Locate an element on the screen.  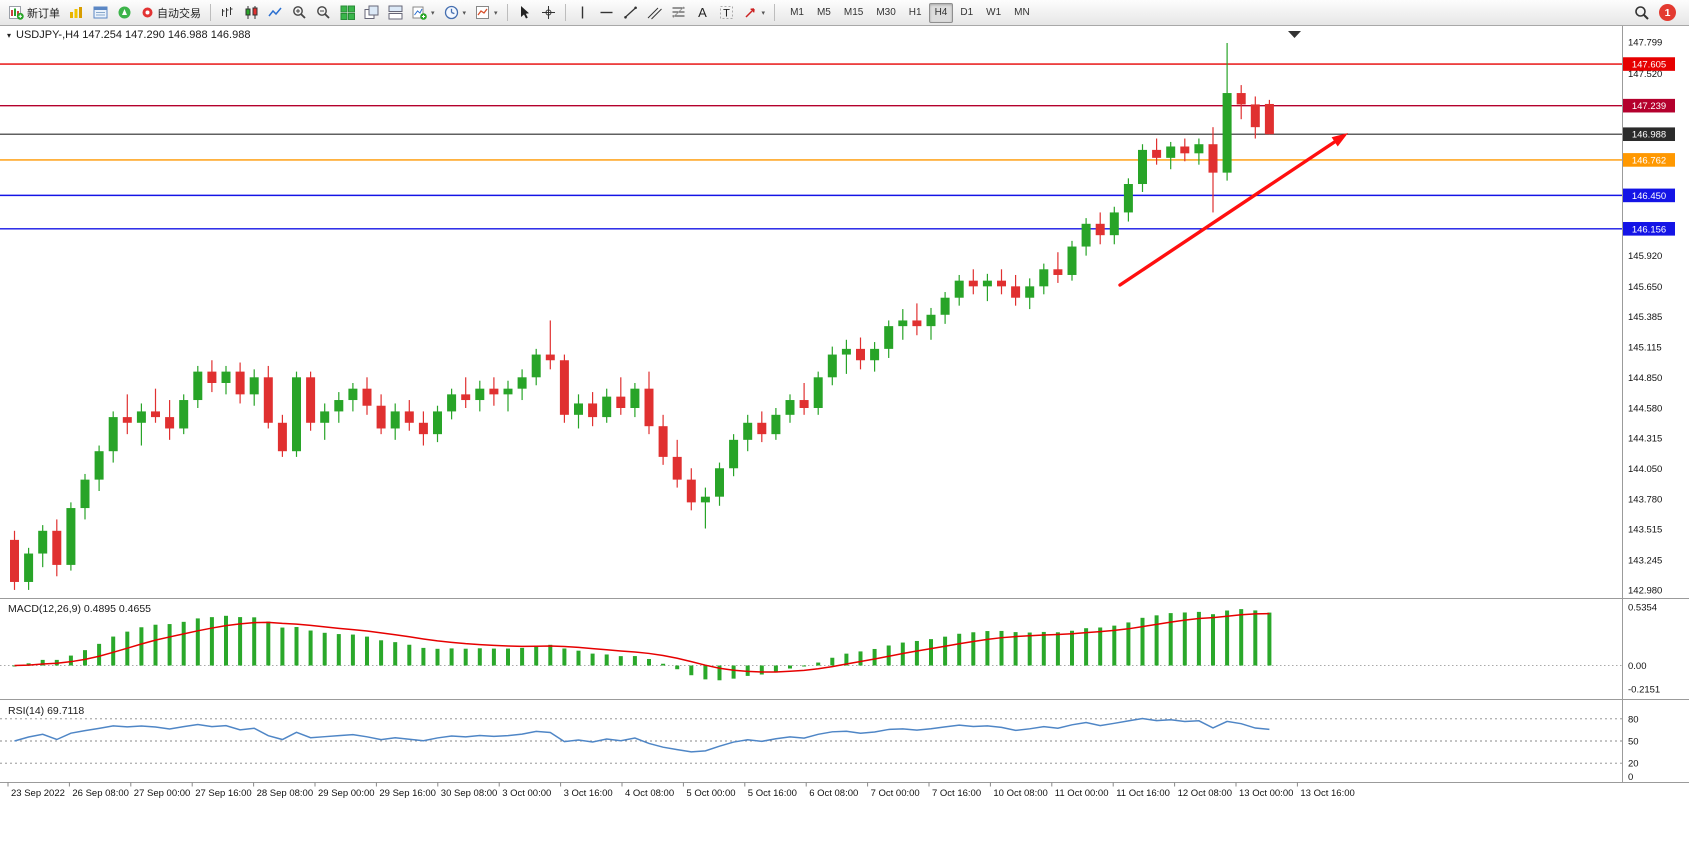
toolbar: 新订单 自动交易 ▾ ▾ is located at coordinates (844, 13).